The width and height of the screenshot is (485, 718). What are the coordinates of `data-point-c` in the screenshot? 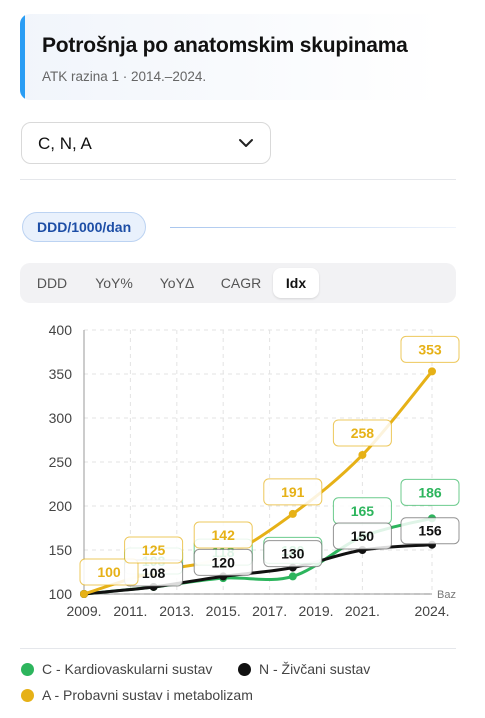 It's located at (292, 576).